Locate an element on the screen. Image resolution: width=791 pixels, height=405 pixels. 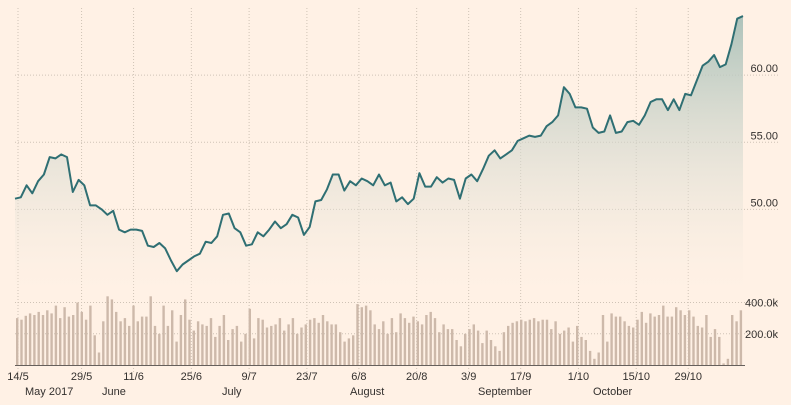
x-tick-label: 23/7 is located at coordinates (306, 377).